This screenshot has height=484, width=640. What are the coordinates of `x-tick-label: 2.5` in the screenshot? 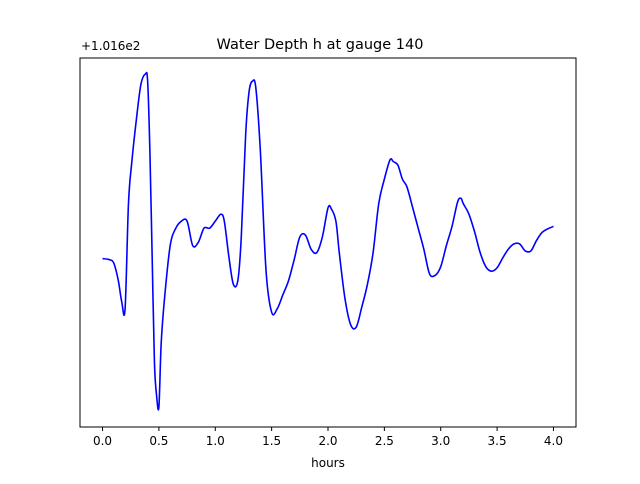 It's located at (384, 441).